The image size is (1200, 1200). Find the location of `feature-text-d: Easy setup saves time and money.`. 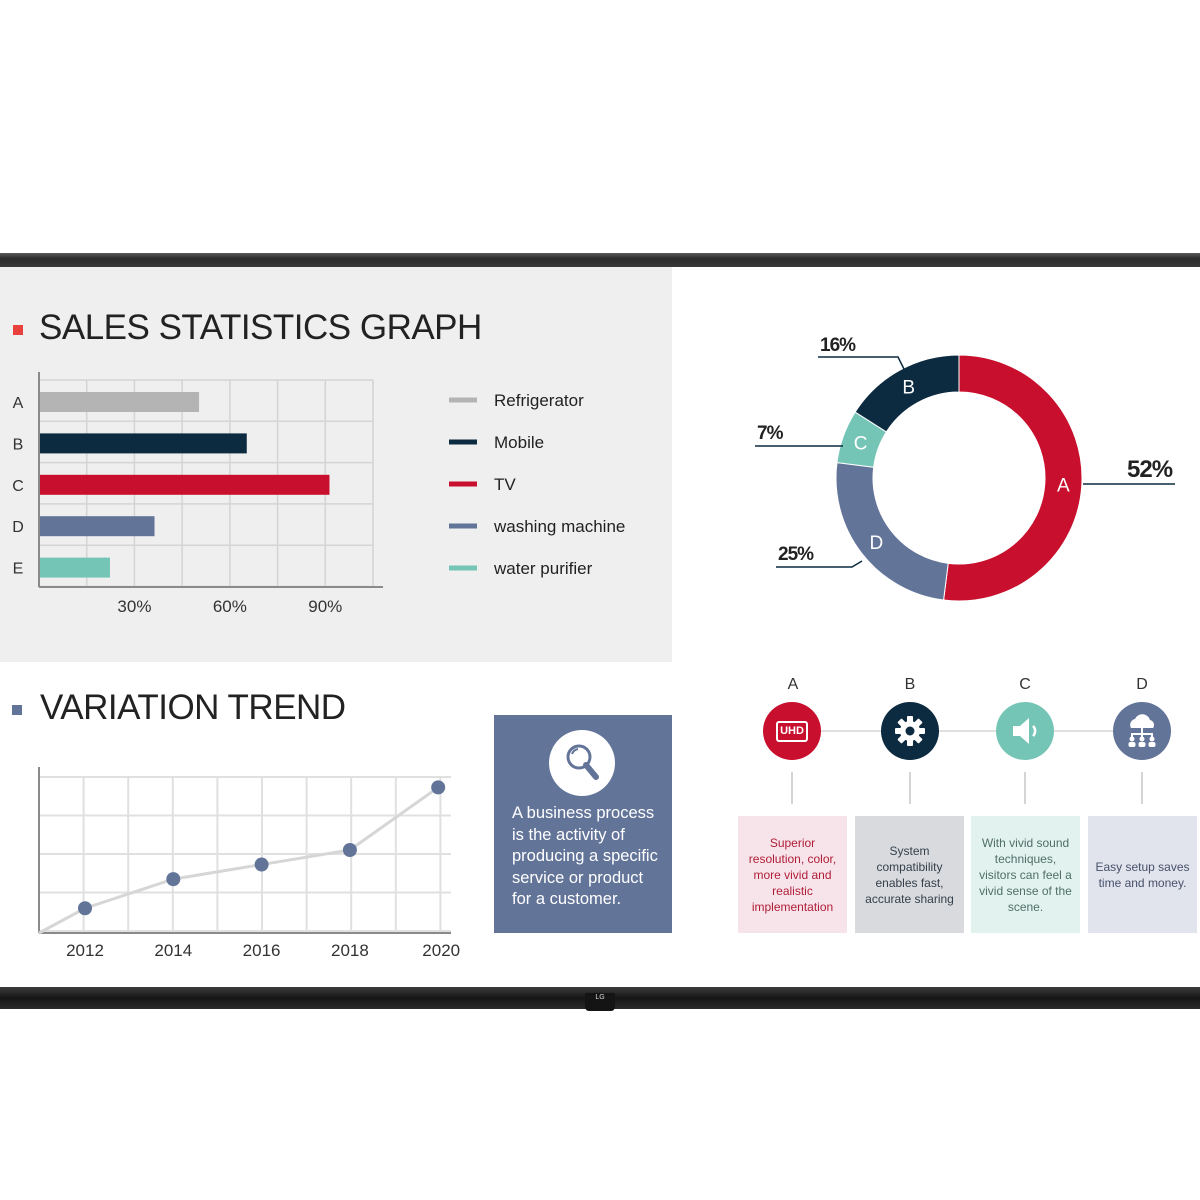

feature-text-d: Easy setup saves time and money. is located at coordinates (1142, 874).